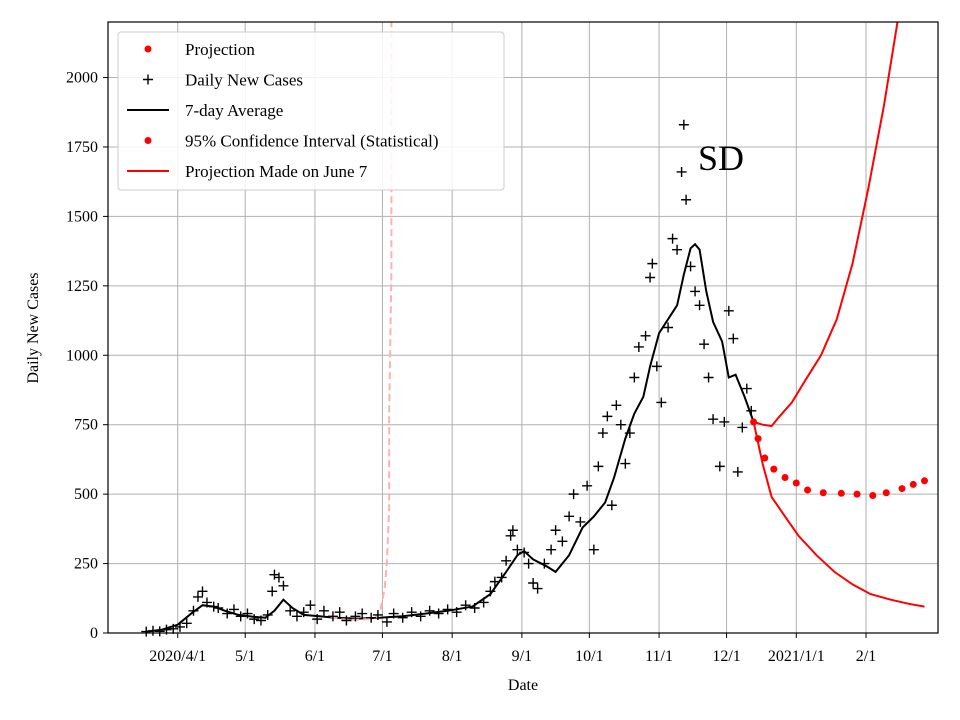 Image resolution: width=960 pixels, height=720 pixels. I want to click on x-tick-label: 2/1, so click(866, 656).